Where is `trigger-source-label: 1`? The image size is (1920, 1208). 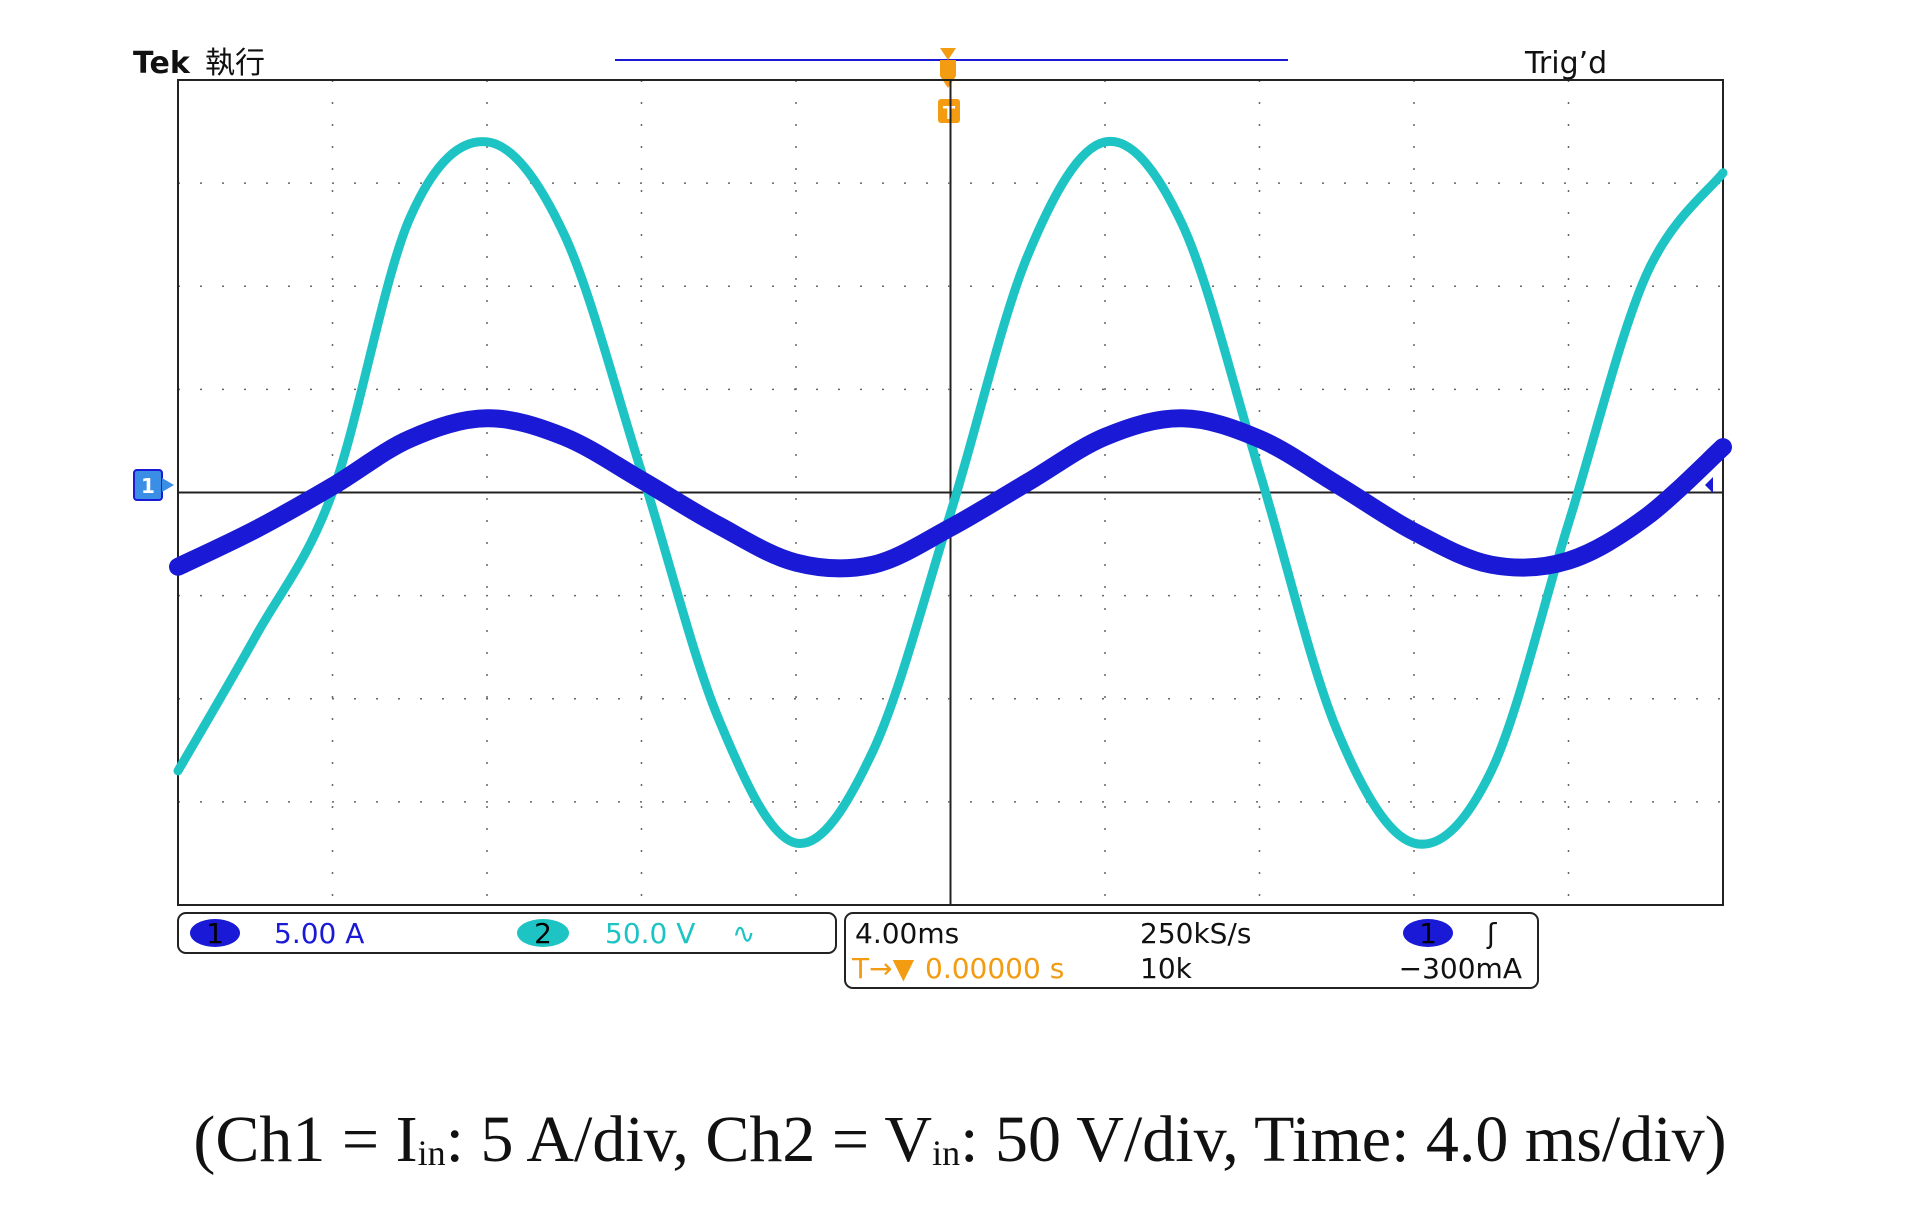 trigger-source-label: 1 is located at coordinates (1428, 933).